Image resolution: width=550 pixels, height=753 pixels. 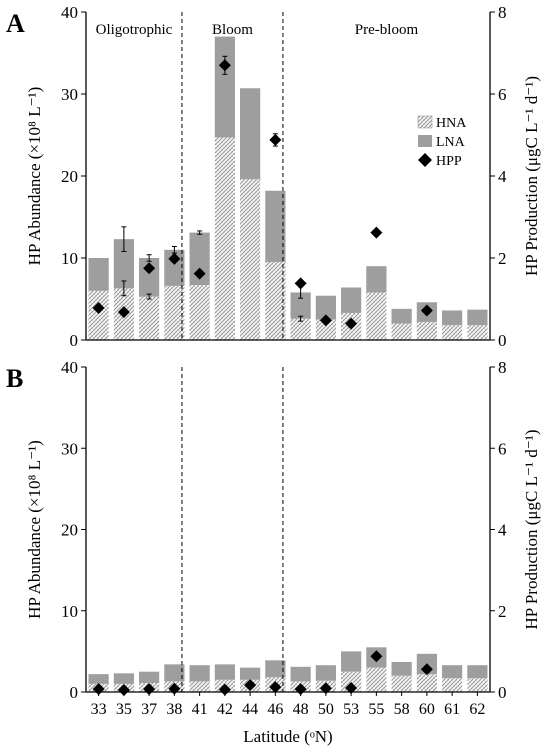 What do you see at coordinates (14, 378) in the screenshot?
I see `panel-label: B` at bounding box center [14, 378].